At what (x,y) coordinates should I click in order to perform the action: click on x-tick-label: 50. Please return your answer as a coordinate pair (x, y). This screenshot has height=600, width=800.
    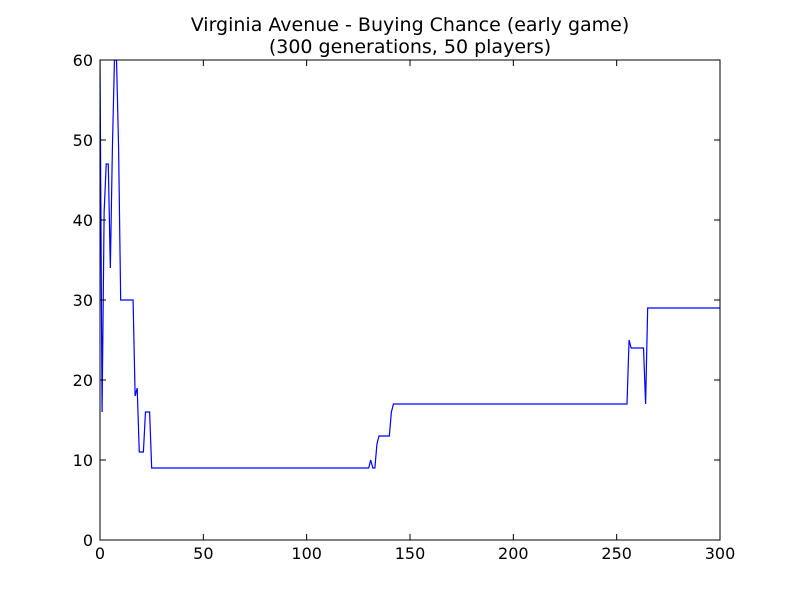
    Looking at the image, I should click on (203, 553).